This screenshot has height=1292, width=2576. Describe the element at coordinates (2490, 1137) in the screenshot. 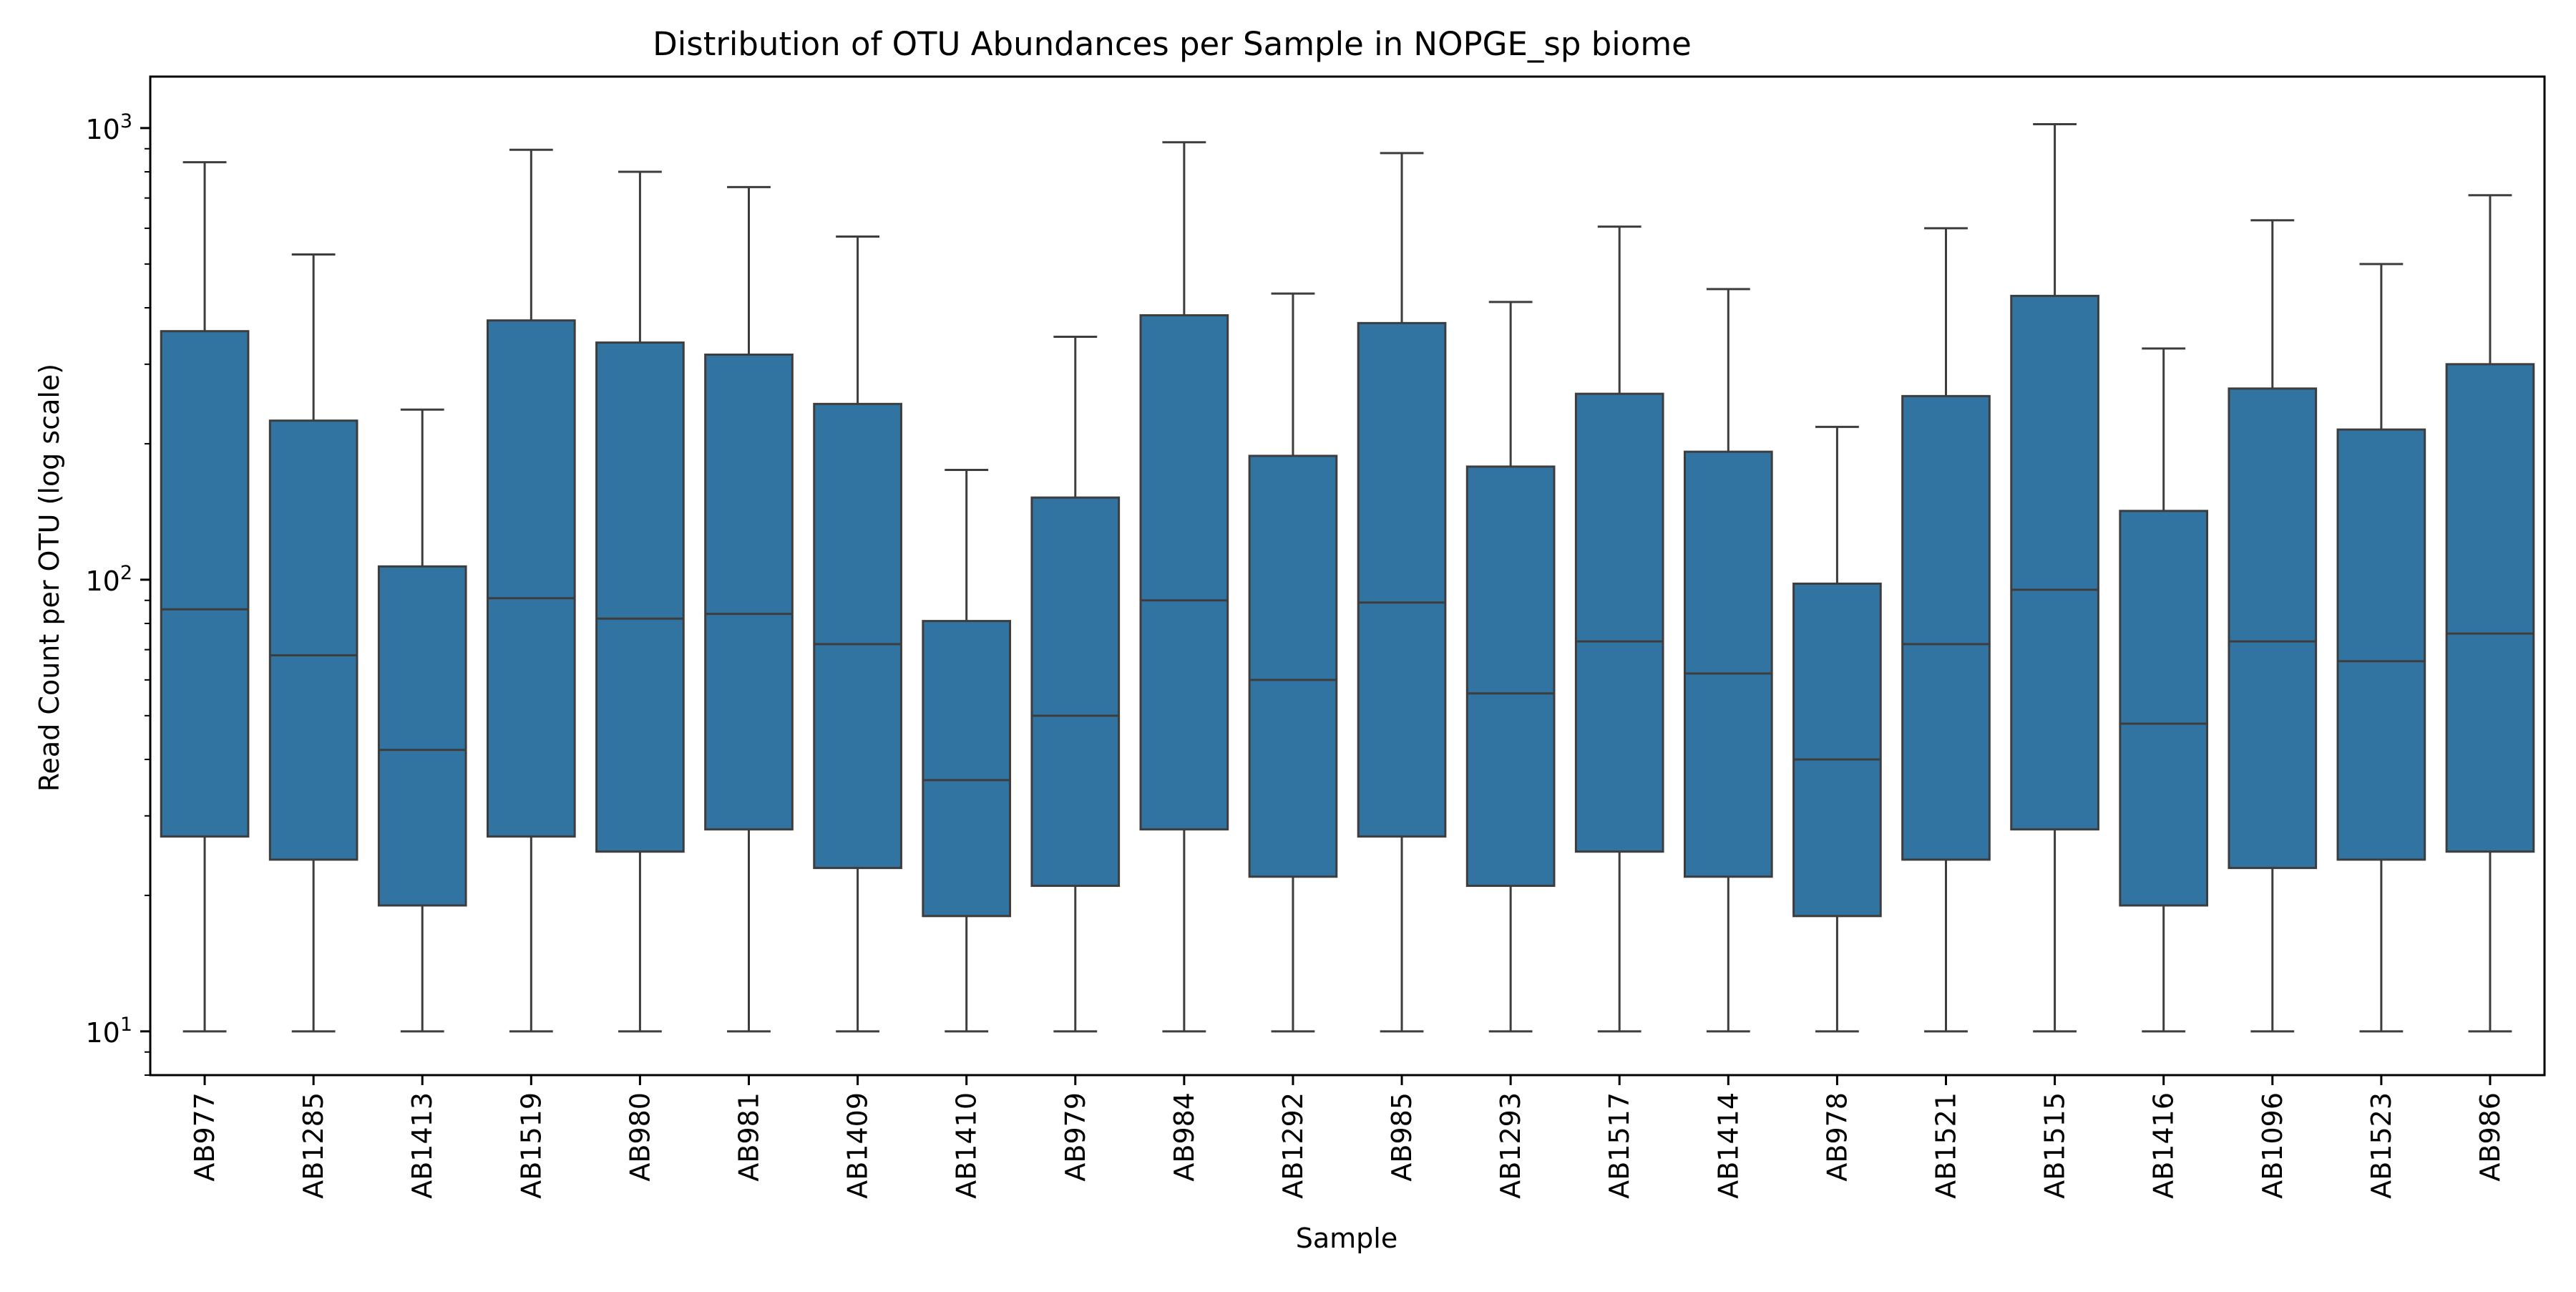

I see `x-tick-label-AB986: AB986` at that location.